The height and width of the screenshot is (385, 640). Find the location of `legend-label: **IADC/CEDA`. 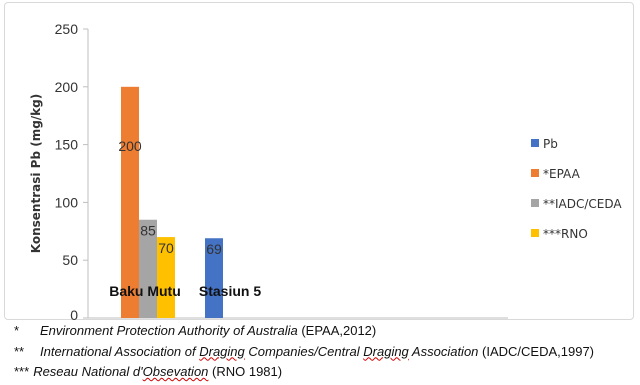

legend-label: **IADC/CEDA is located at coordinates (582, 204).